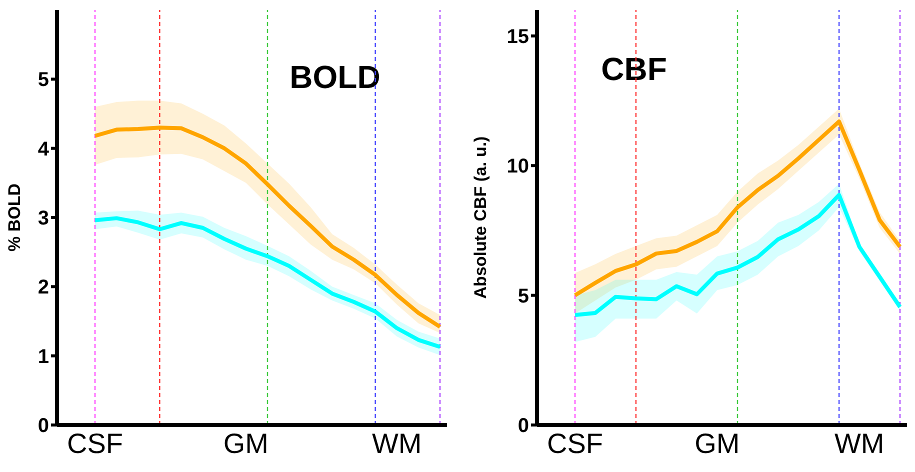  Describe the element at coordinates (335, 77) in the screenshot. I see `text: BOLD` at that location.